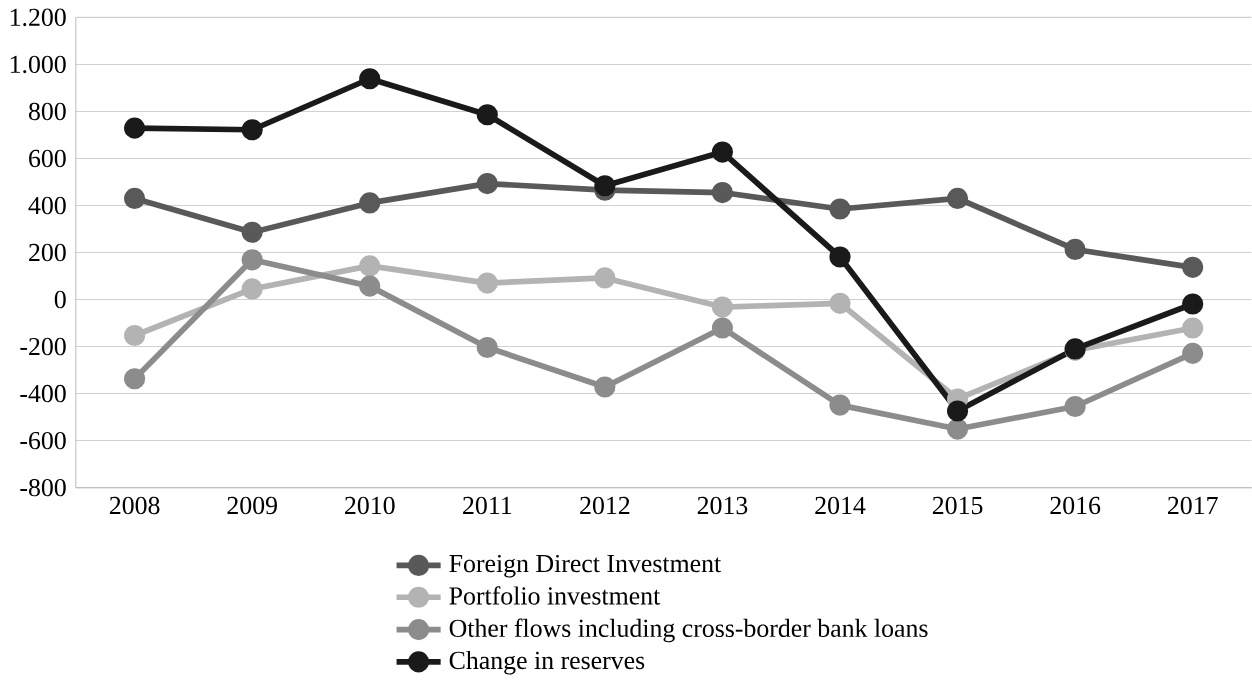 The height and width of the screenshot is (683, 1252). Describe the element at coordinates (43, 440) in the screenshot. I see `y-tick-label: -600` at that location.